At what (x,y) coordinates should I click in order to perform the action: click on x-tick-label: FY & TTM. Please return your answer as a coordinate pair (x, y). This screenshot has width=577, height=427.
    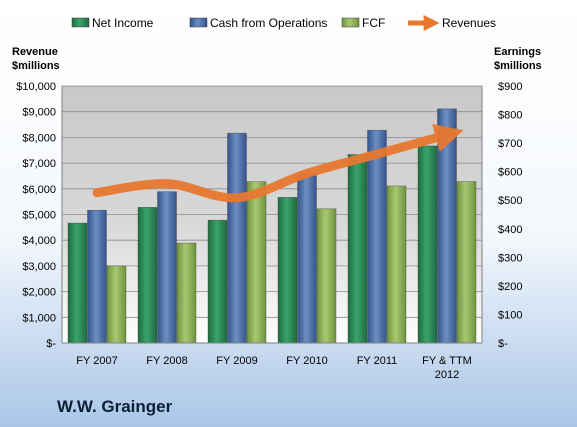
    Looking at the image, I should click on (447, 361).